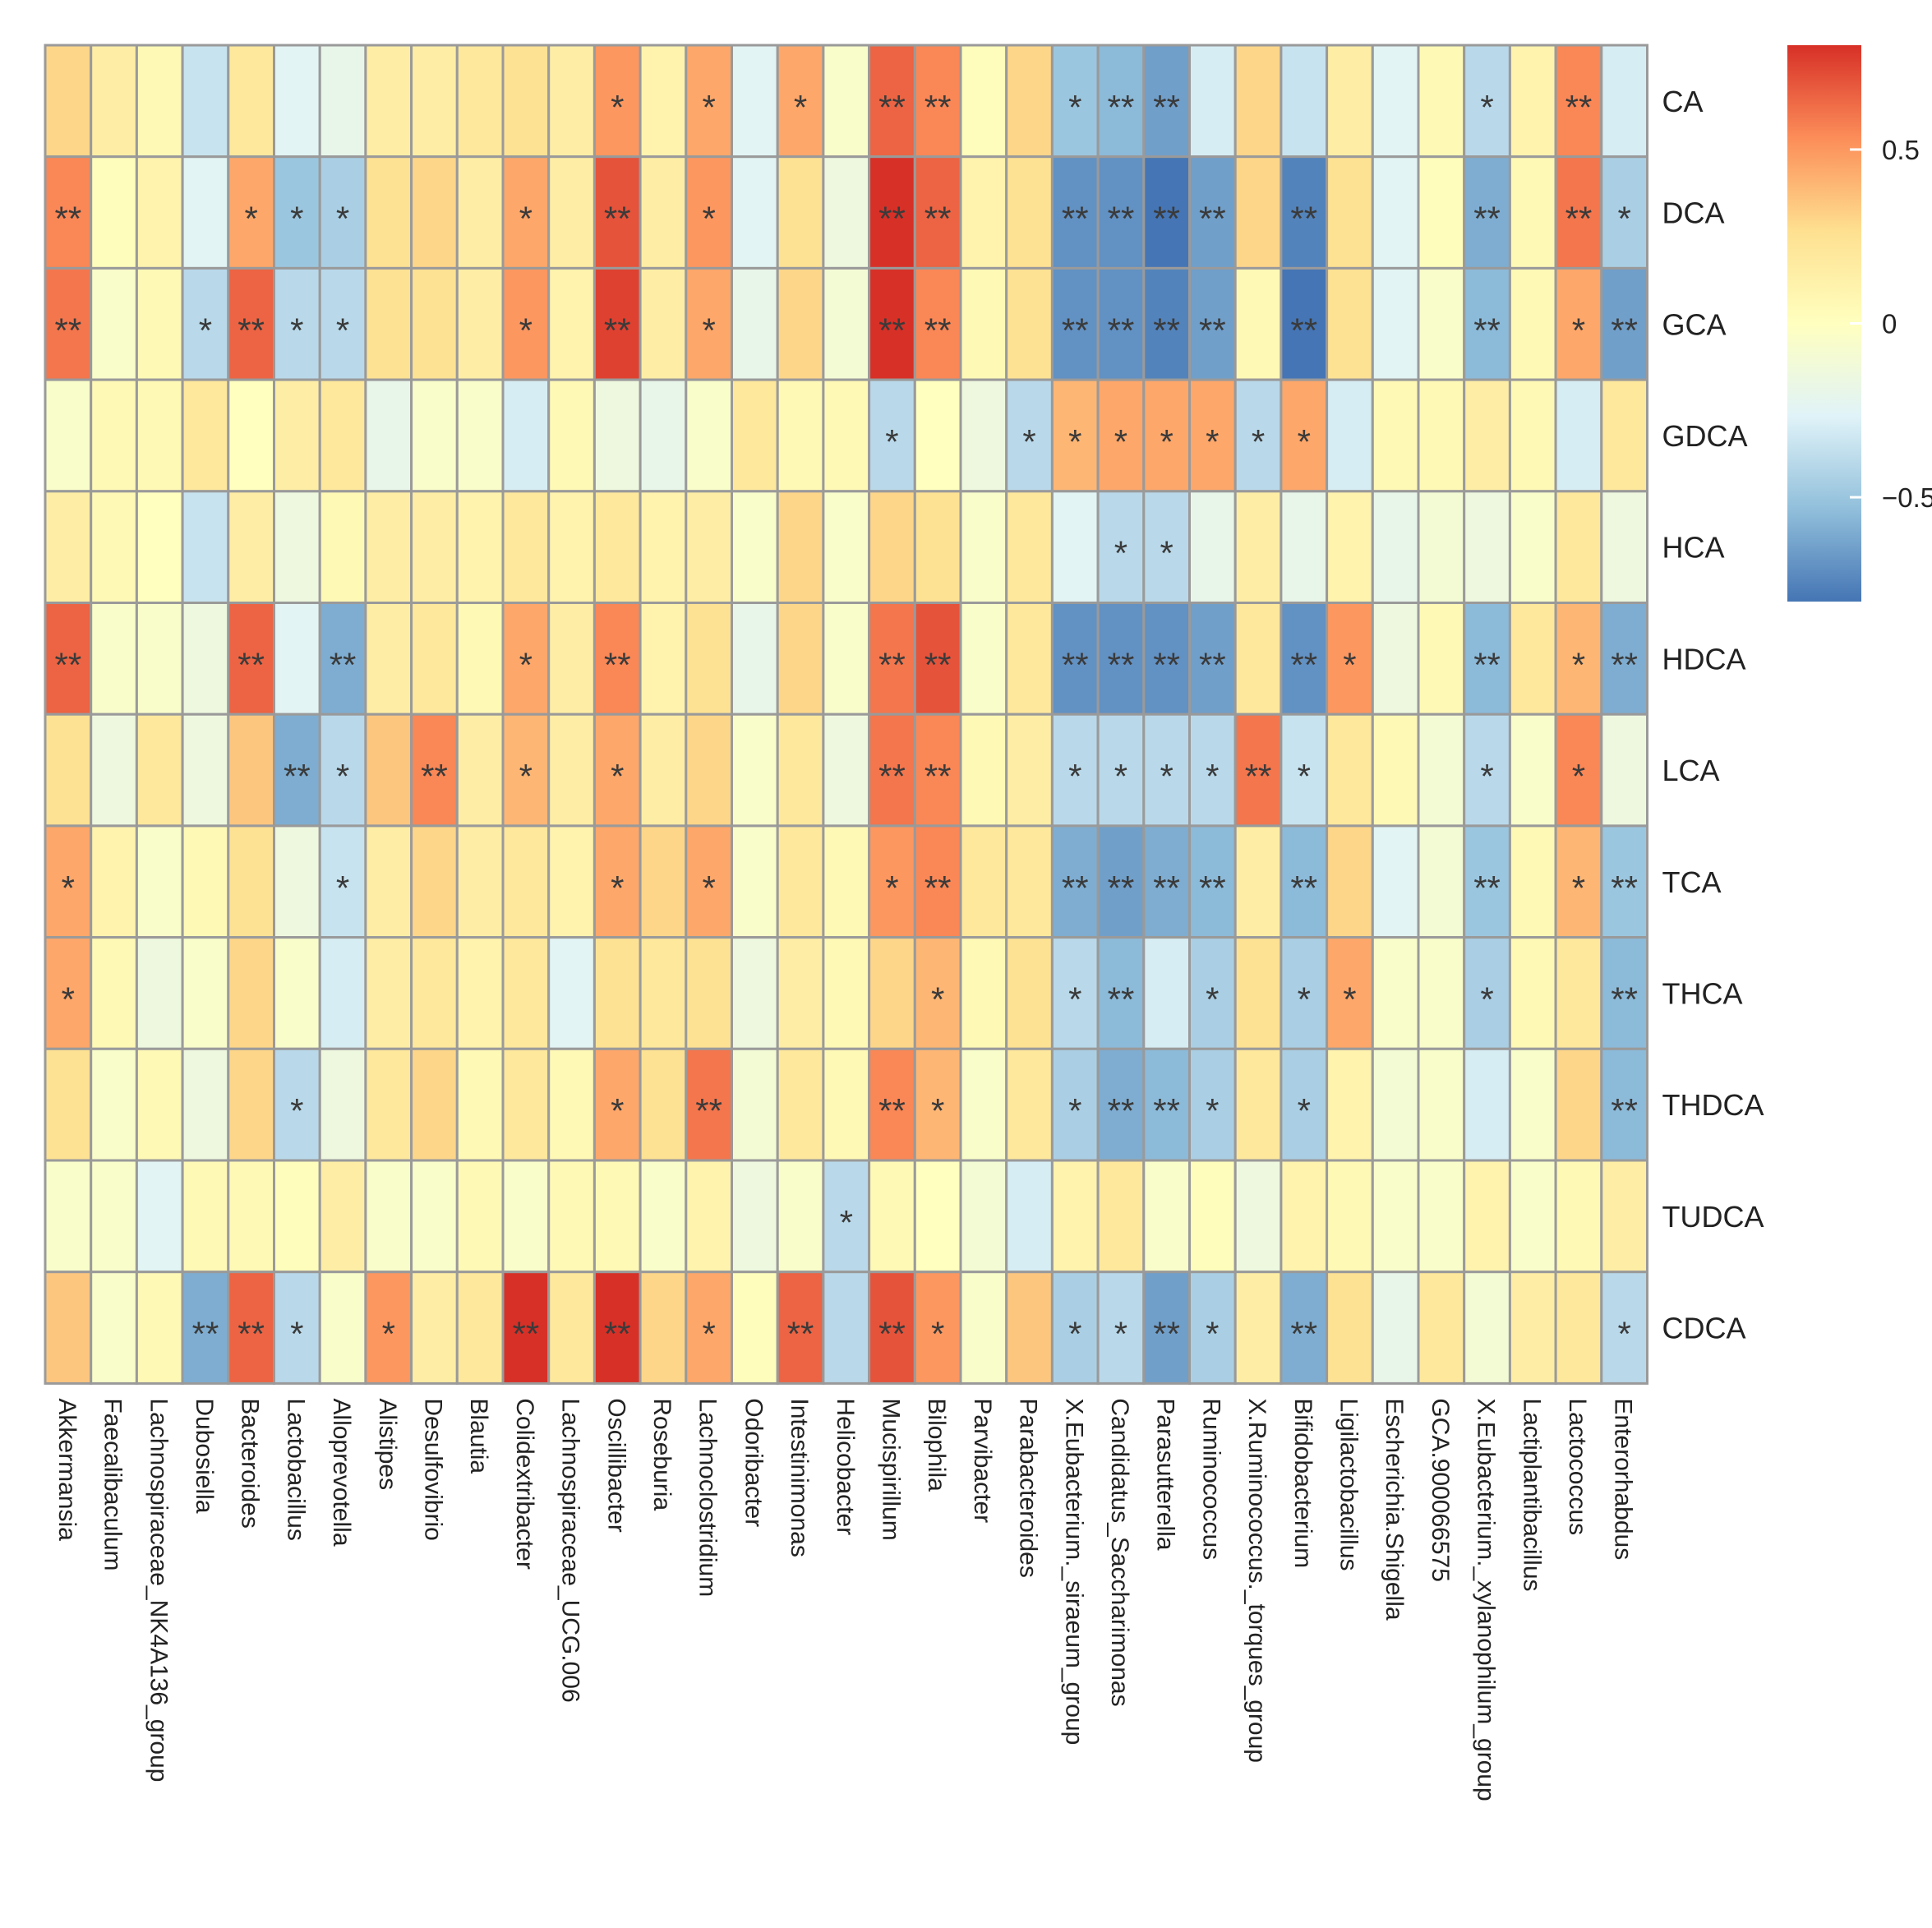 This screenshot has height=1928, width=1932. I want to click on column-label: Desulfovibrio, so click(433, 1469).